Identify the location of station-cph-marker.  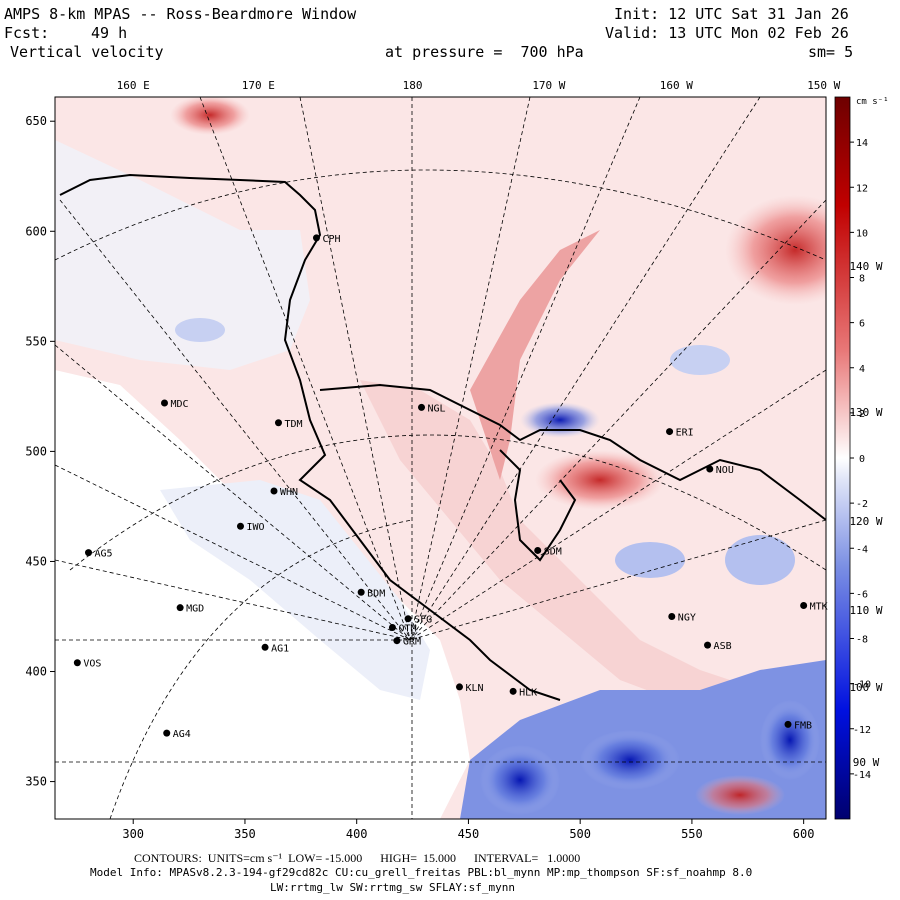
(316, 238).